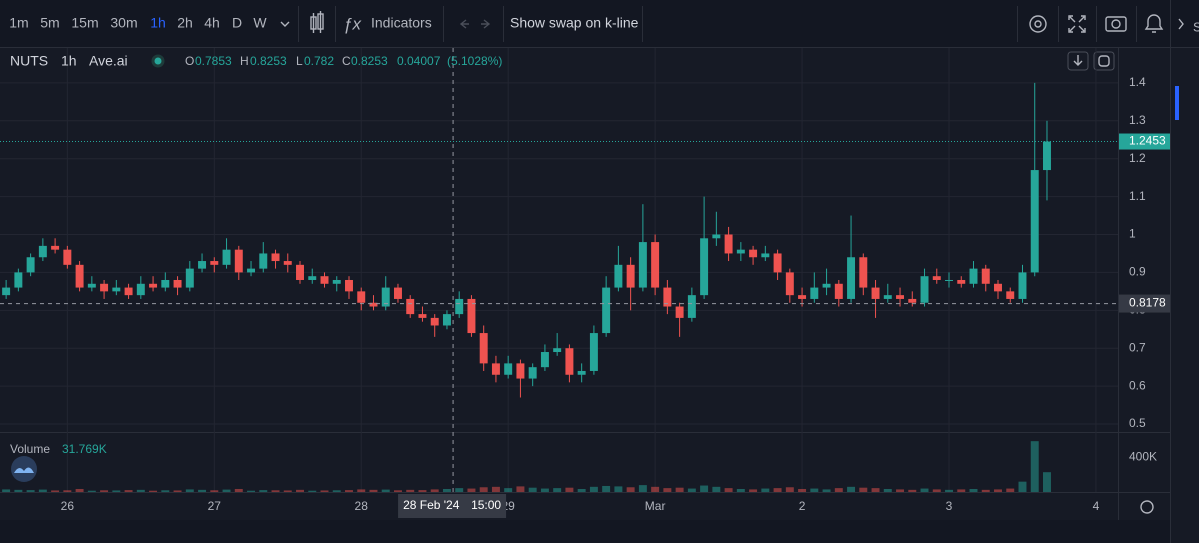 The image size is (1199, 543). Describe the element at coordinates (29, 61) in the screenshot. I see `symbol: NUTS` at that location.